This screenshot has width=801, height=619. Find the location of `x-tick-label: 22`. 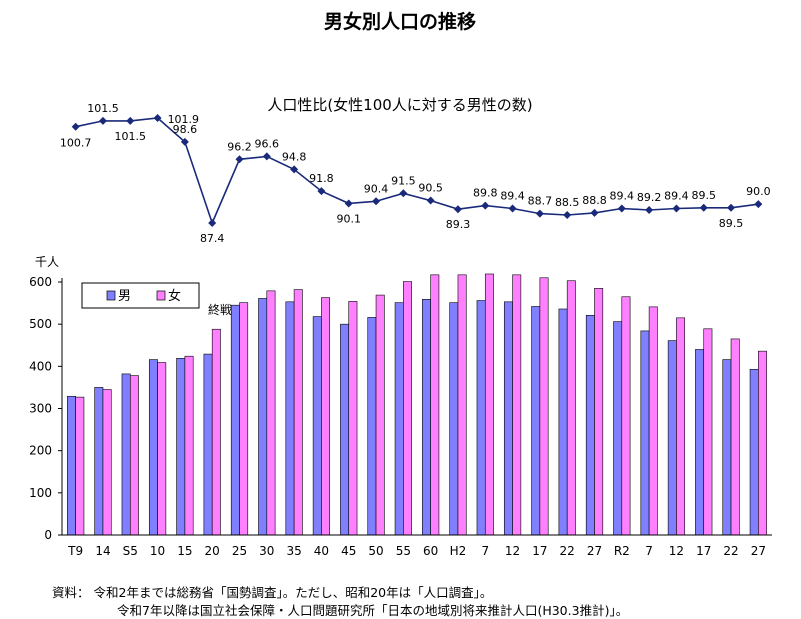

x-tick-label: 22 is located at coordinates (567, 551).